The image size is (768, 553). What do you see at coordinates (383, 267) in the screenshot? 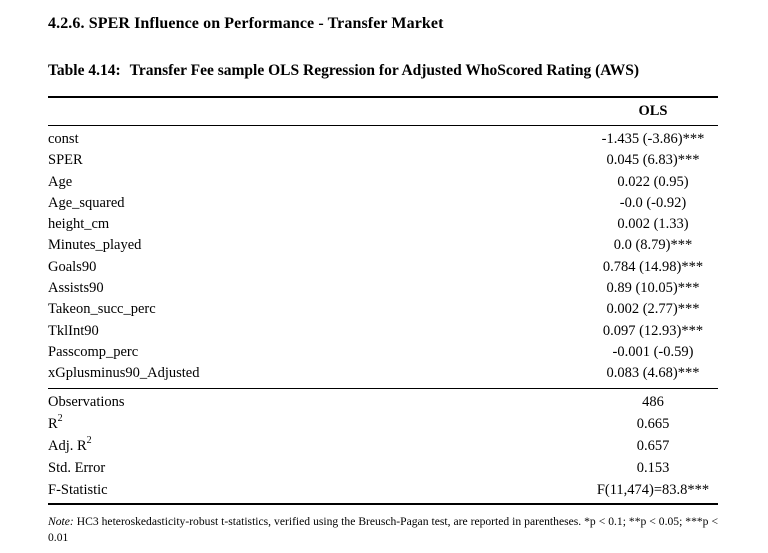
I see `table-row: Goals90 0.784 (14.98)***` at bounding box center [383, 267].